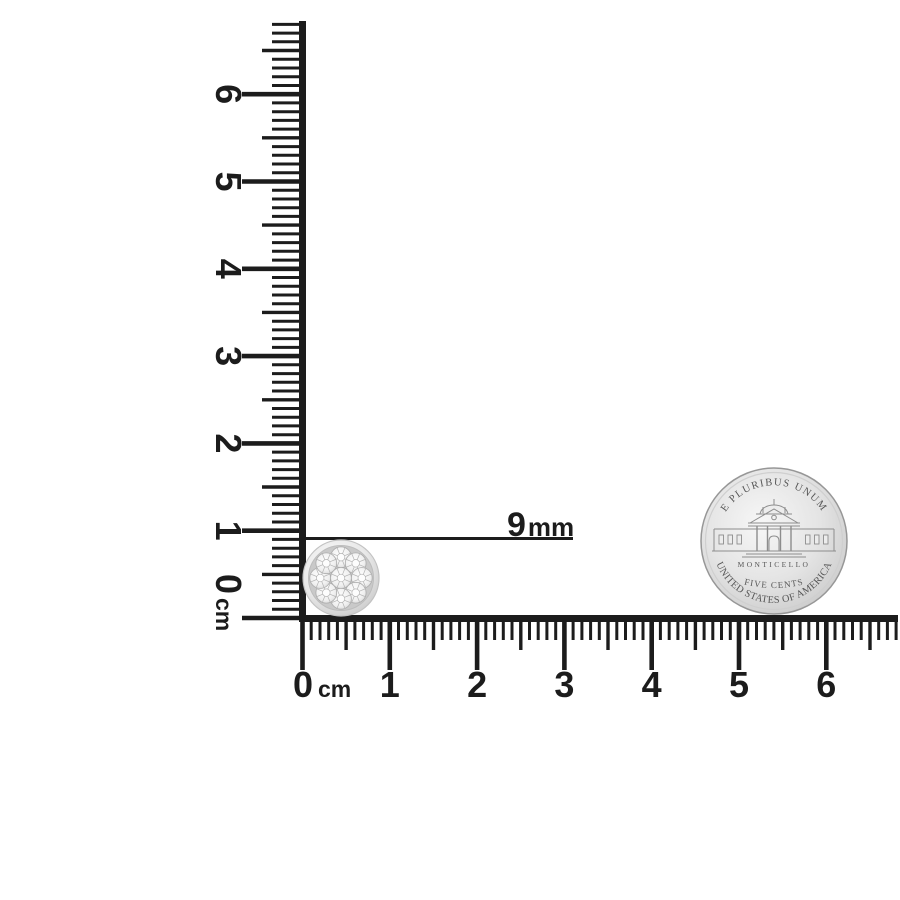  Describe the element at coordinates (228, 531) in the screenshot. I see `v-ruler-label: 1` at that location.